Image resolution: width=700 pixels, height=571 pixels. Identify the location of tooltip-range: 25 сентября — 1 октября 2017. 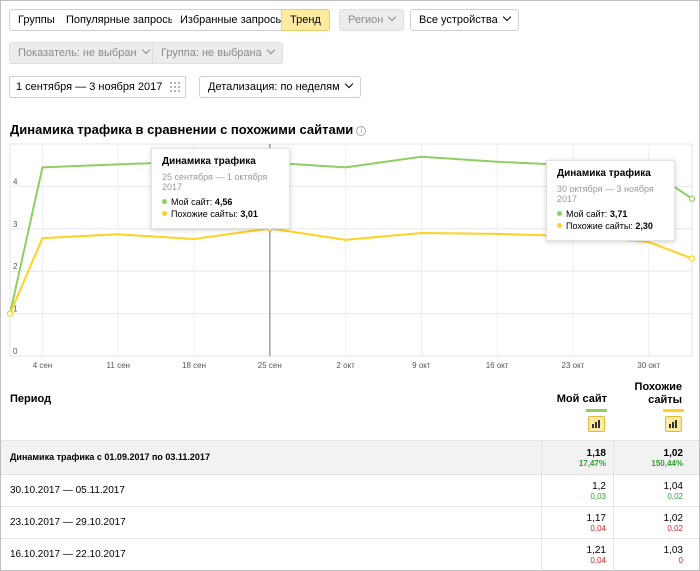
(215, 182).